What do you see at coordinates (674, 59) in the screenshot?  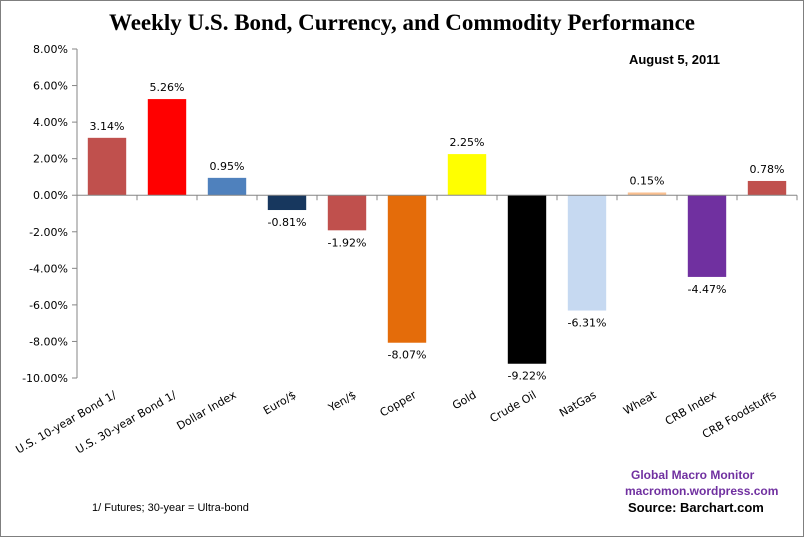 I see `chart-date: August 5, 2011` at bounding box center [674, 59].